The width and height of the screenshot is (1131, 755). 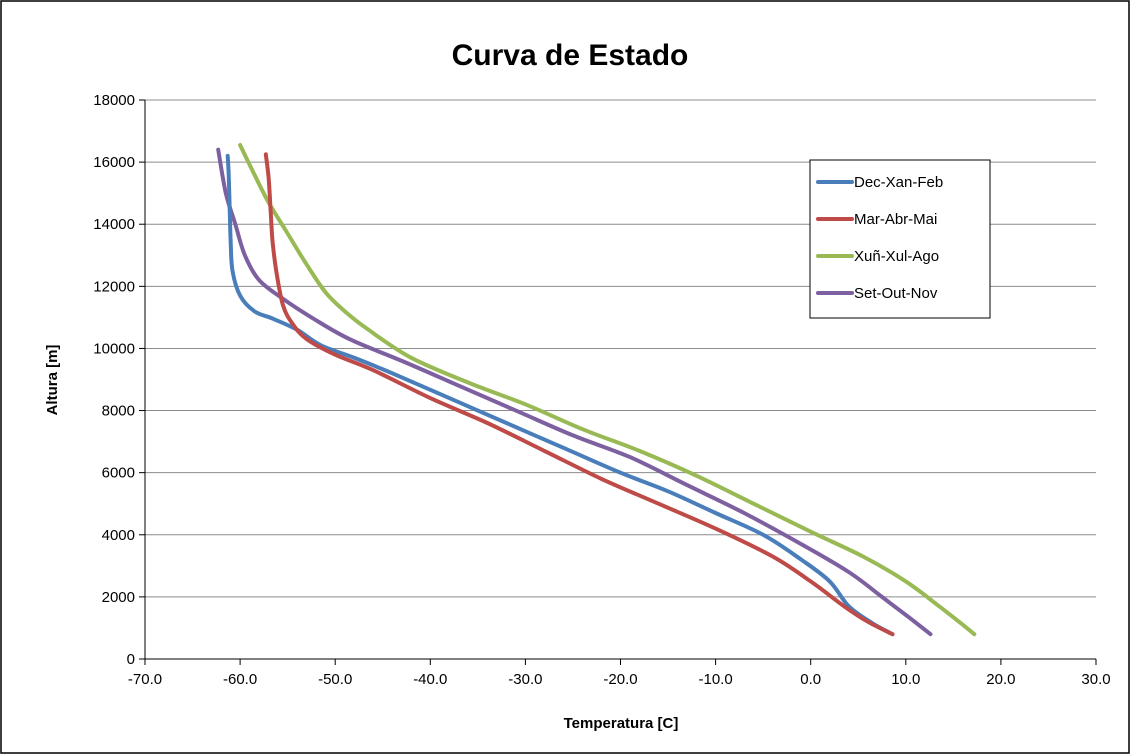 I want to click on y-tick-label: 6000, so click(x=118, y=473).